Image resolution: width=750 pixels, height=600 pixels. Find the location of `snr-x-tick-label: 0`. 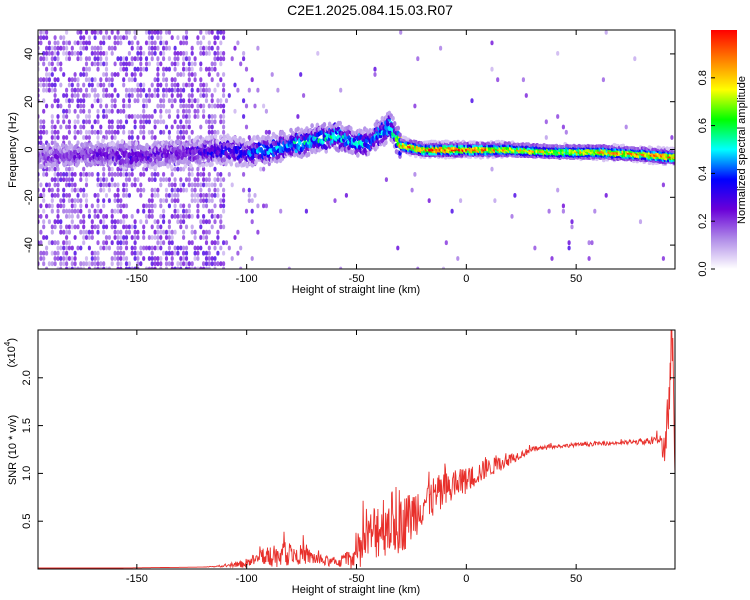

snr-x-tick-label: 0 is located at coordinates (466, 579).